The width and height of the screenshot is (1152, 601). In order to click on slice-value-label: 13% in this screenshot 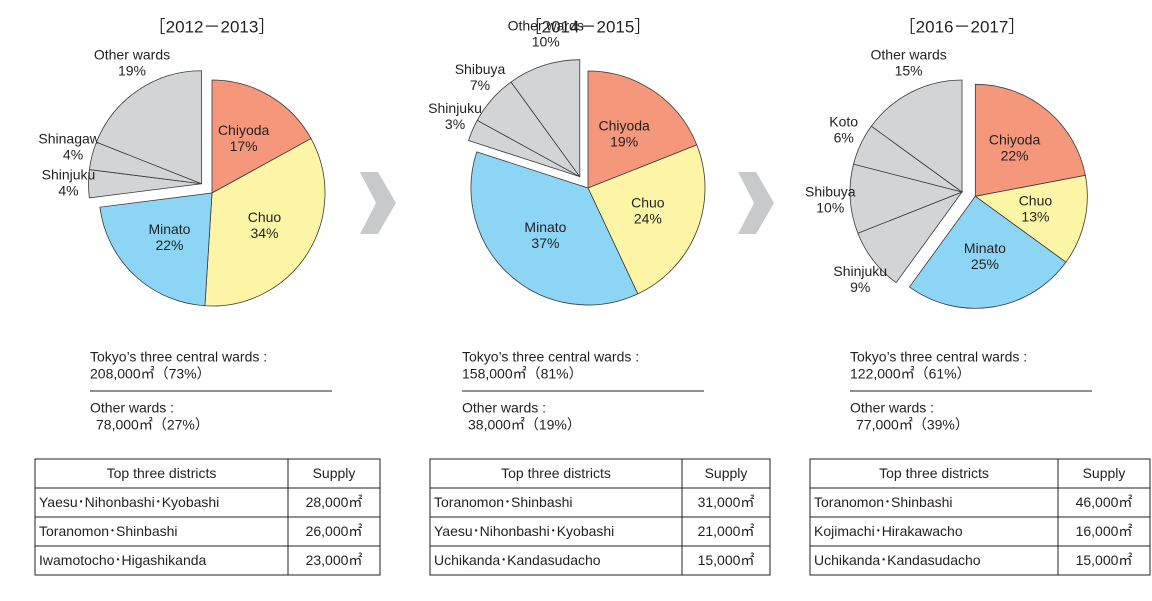, I will do `click(1035, 216)`.